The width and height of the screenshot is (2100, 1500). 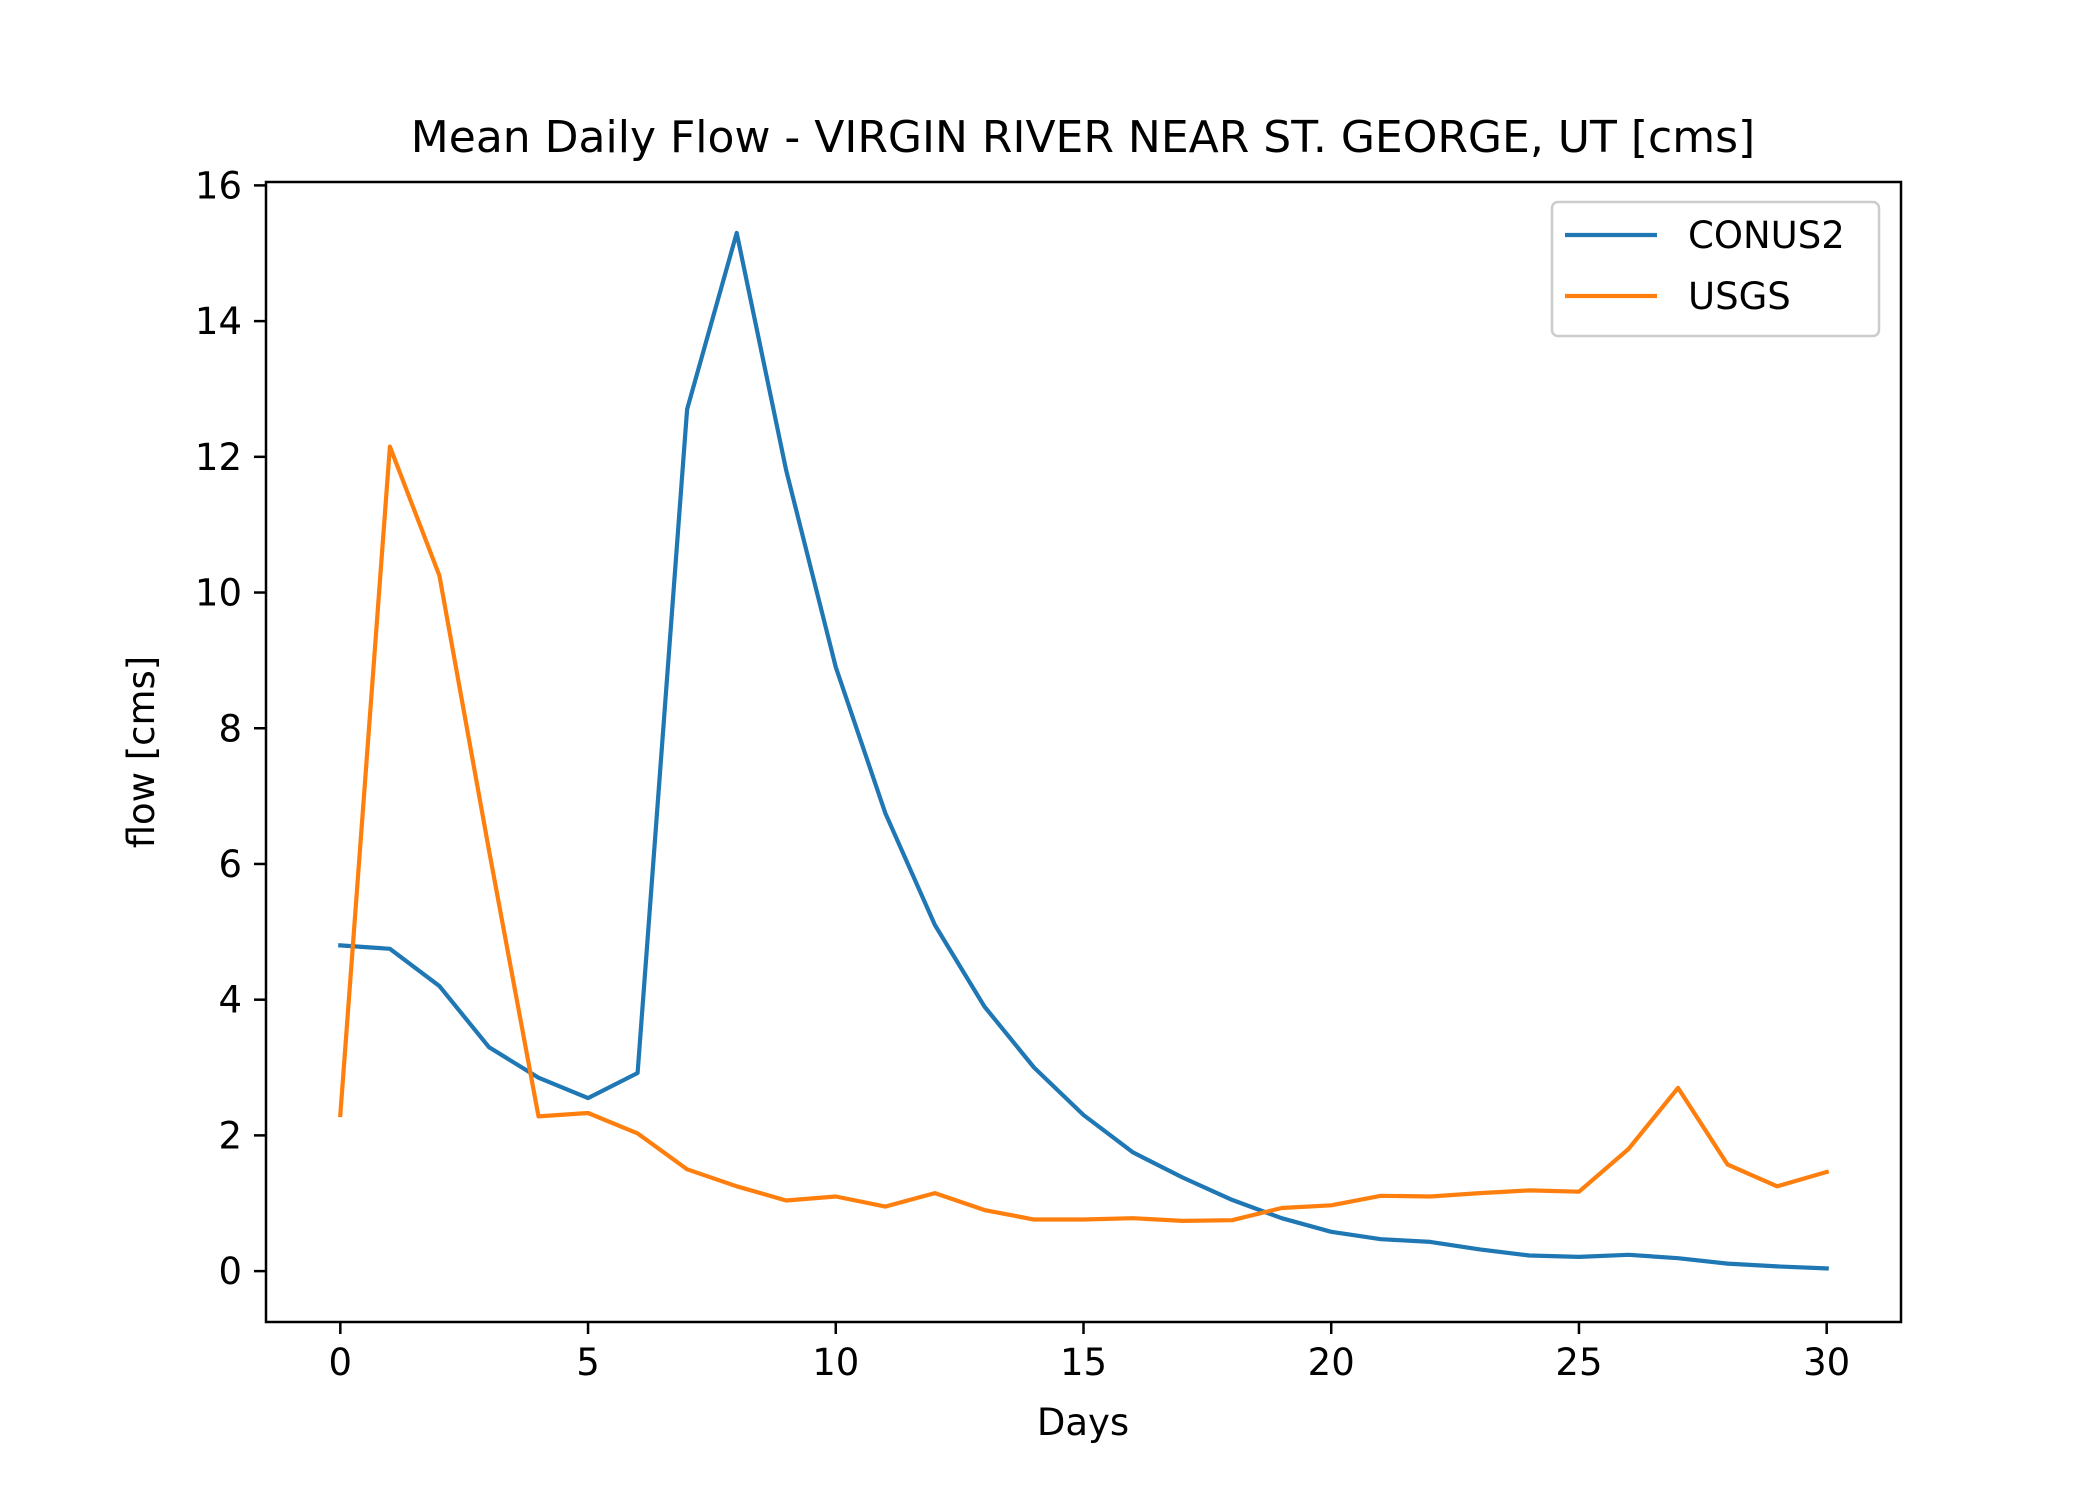 What do you see at coordinates (835, 1362) in the screenshot?
I see `x-tick-label: 10` at bounding box center [835, 1362].